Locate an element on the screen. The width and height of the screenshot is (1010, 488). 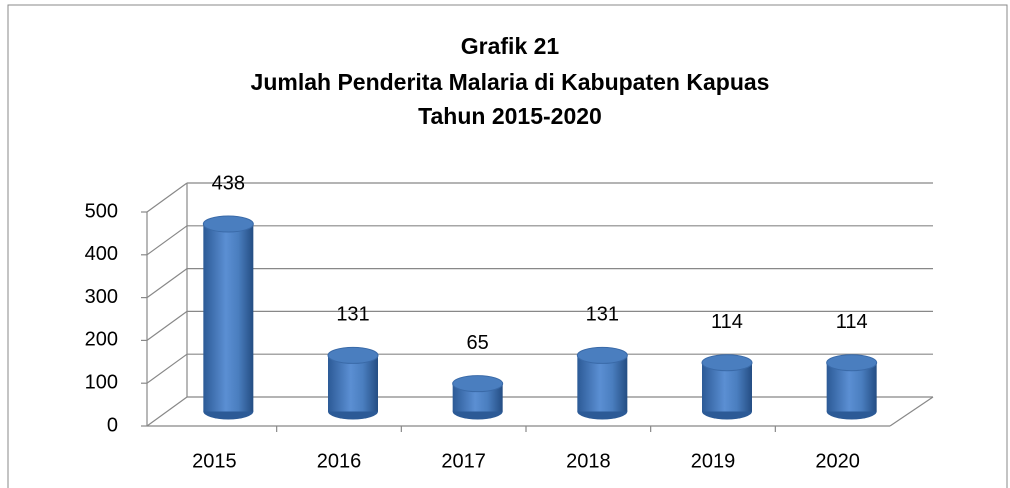
y-tick-label: 500 is located at coordinates (101, 211).